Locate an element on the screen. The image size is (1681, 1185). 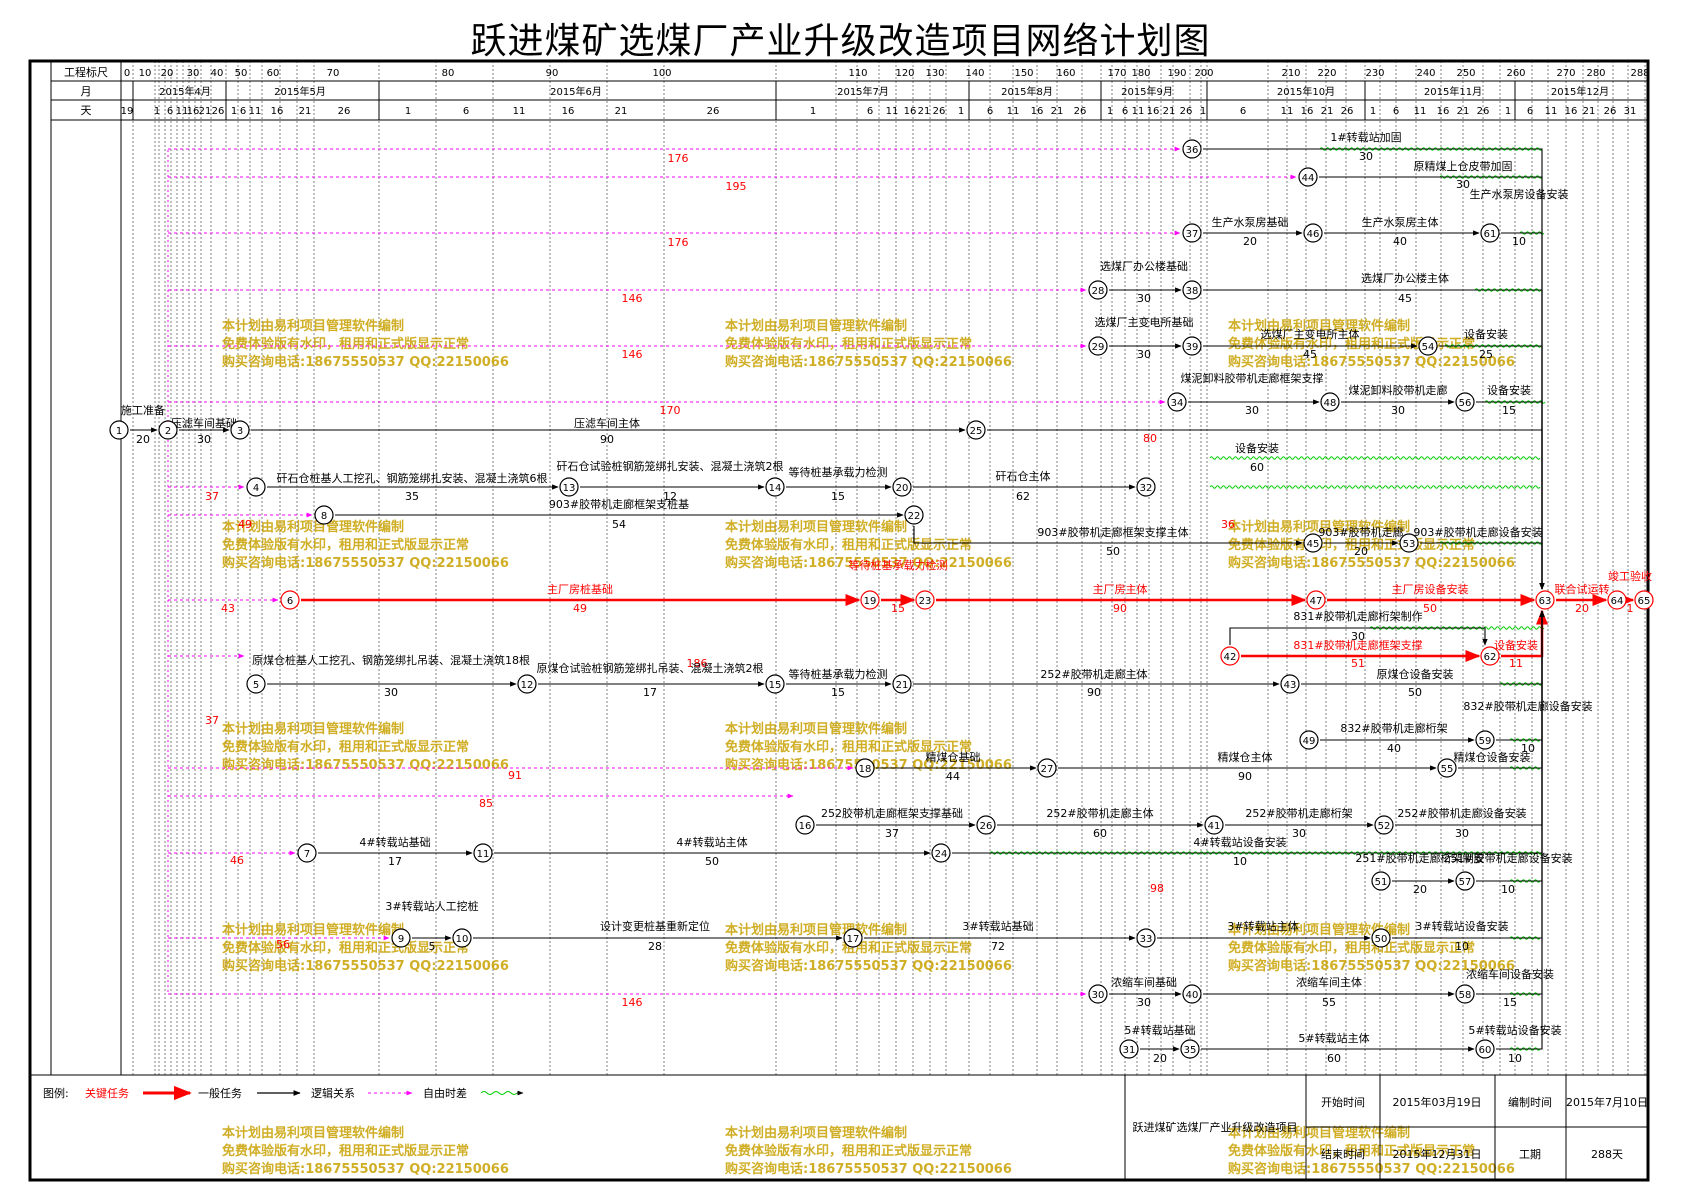
task-name: 生产水泵房基础 is located at coordinates (1250, 222).